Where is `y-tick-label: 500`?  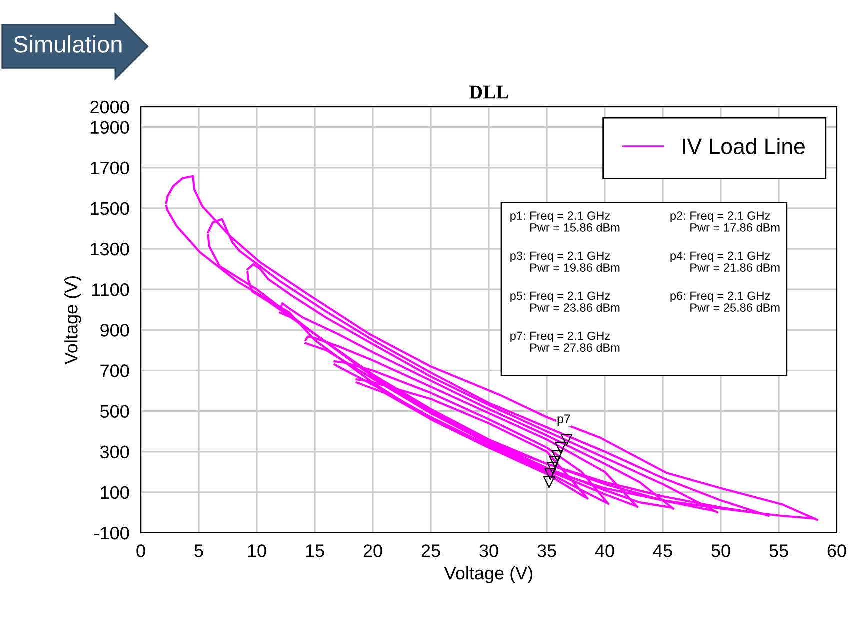
y-tick-label: 500 is located at coordinates (115, 411).